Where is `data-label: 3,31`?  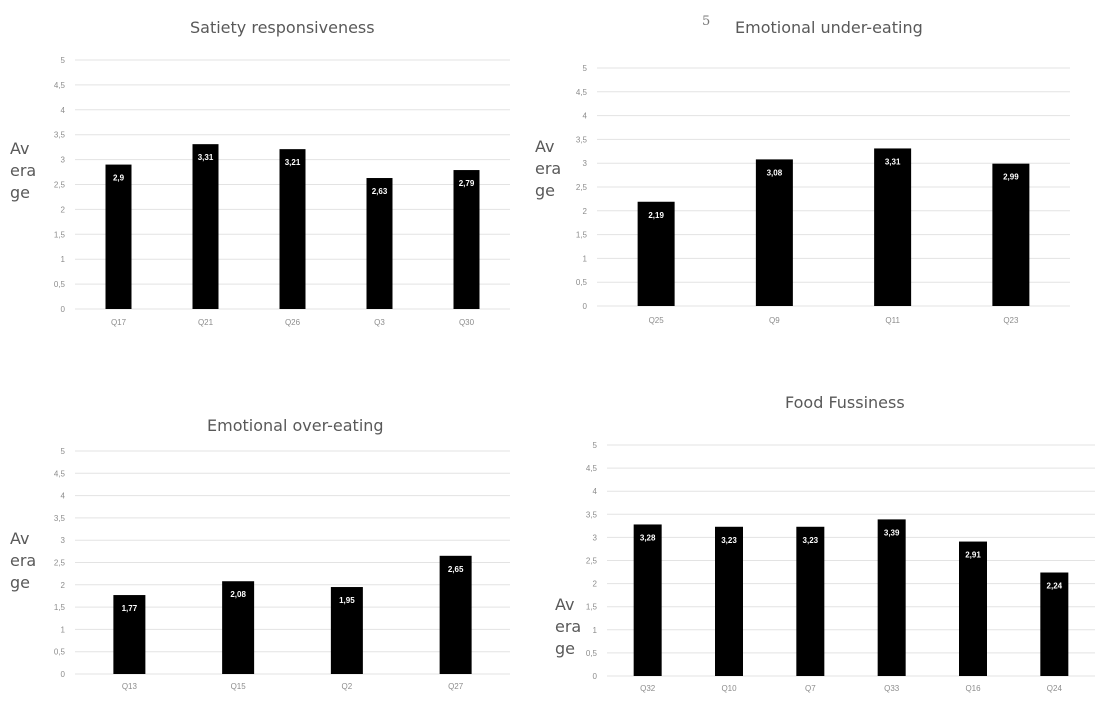
data-label: 3,31 is located at coordinates (206, 157).